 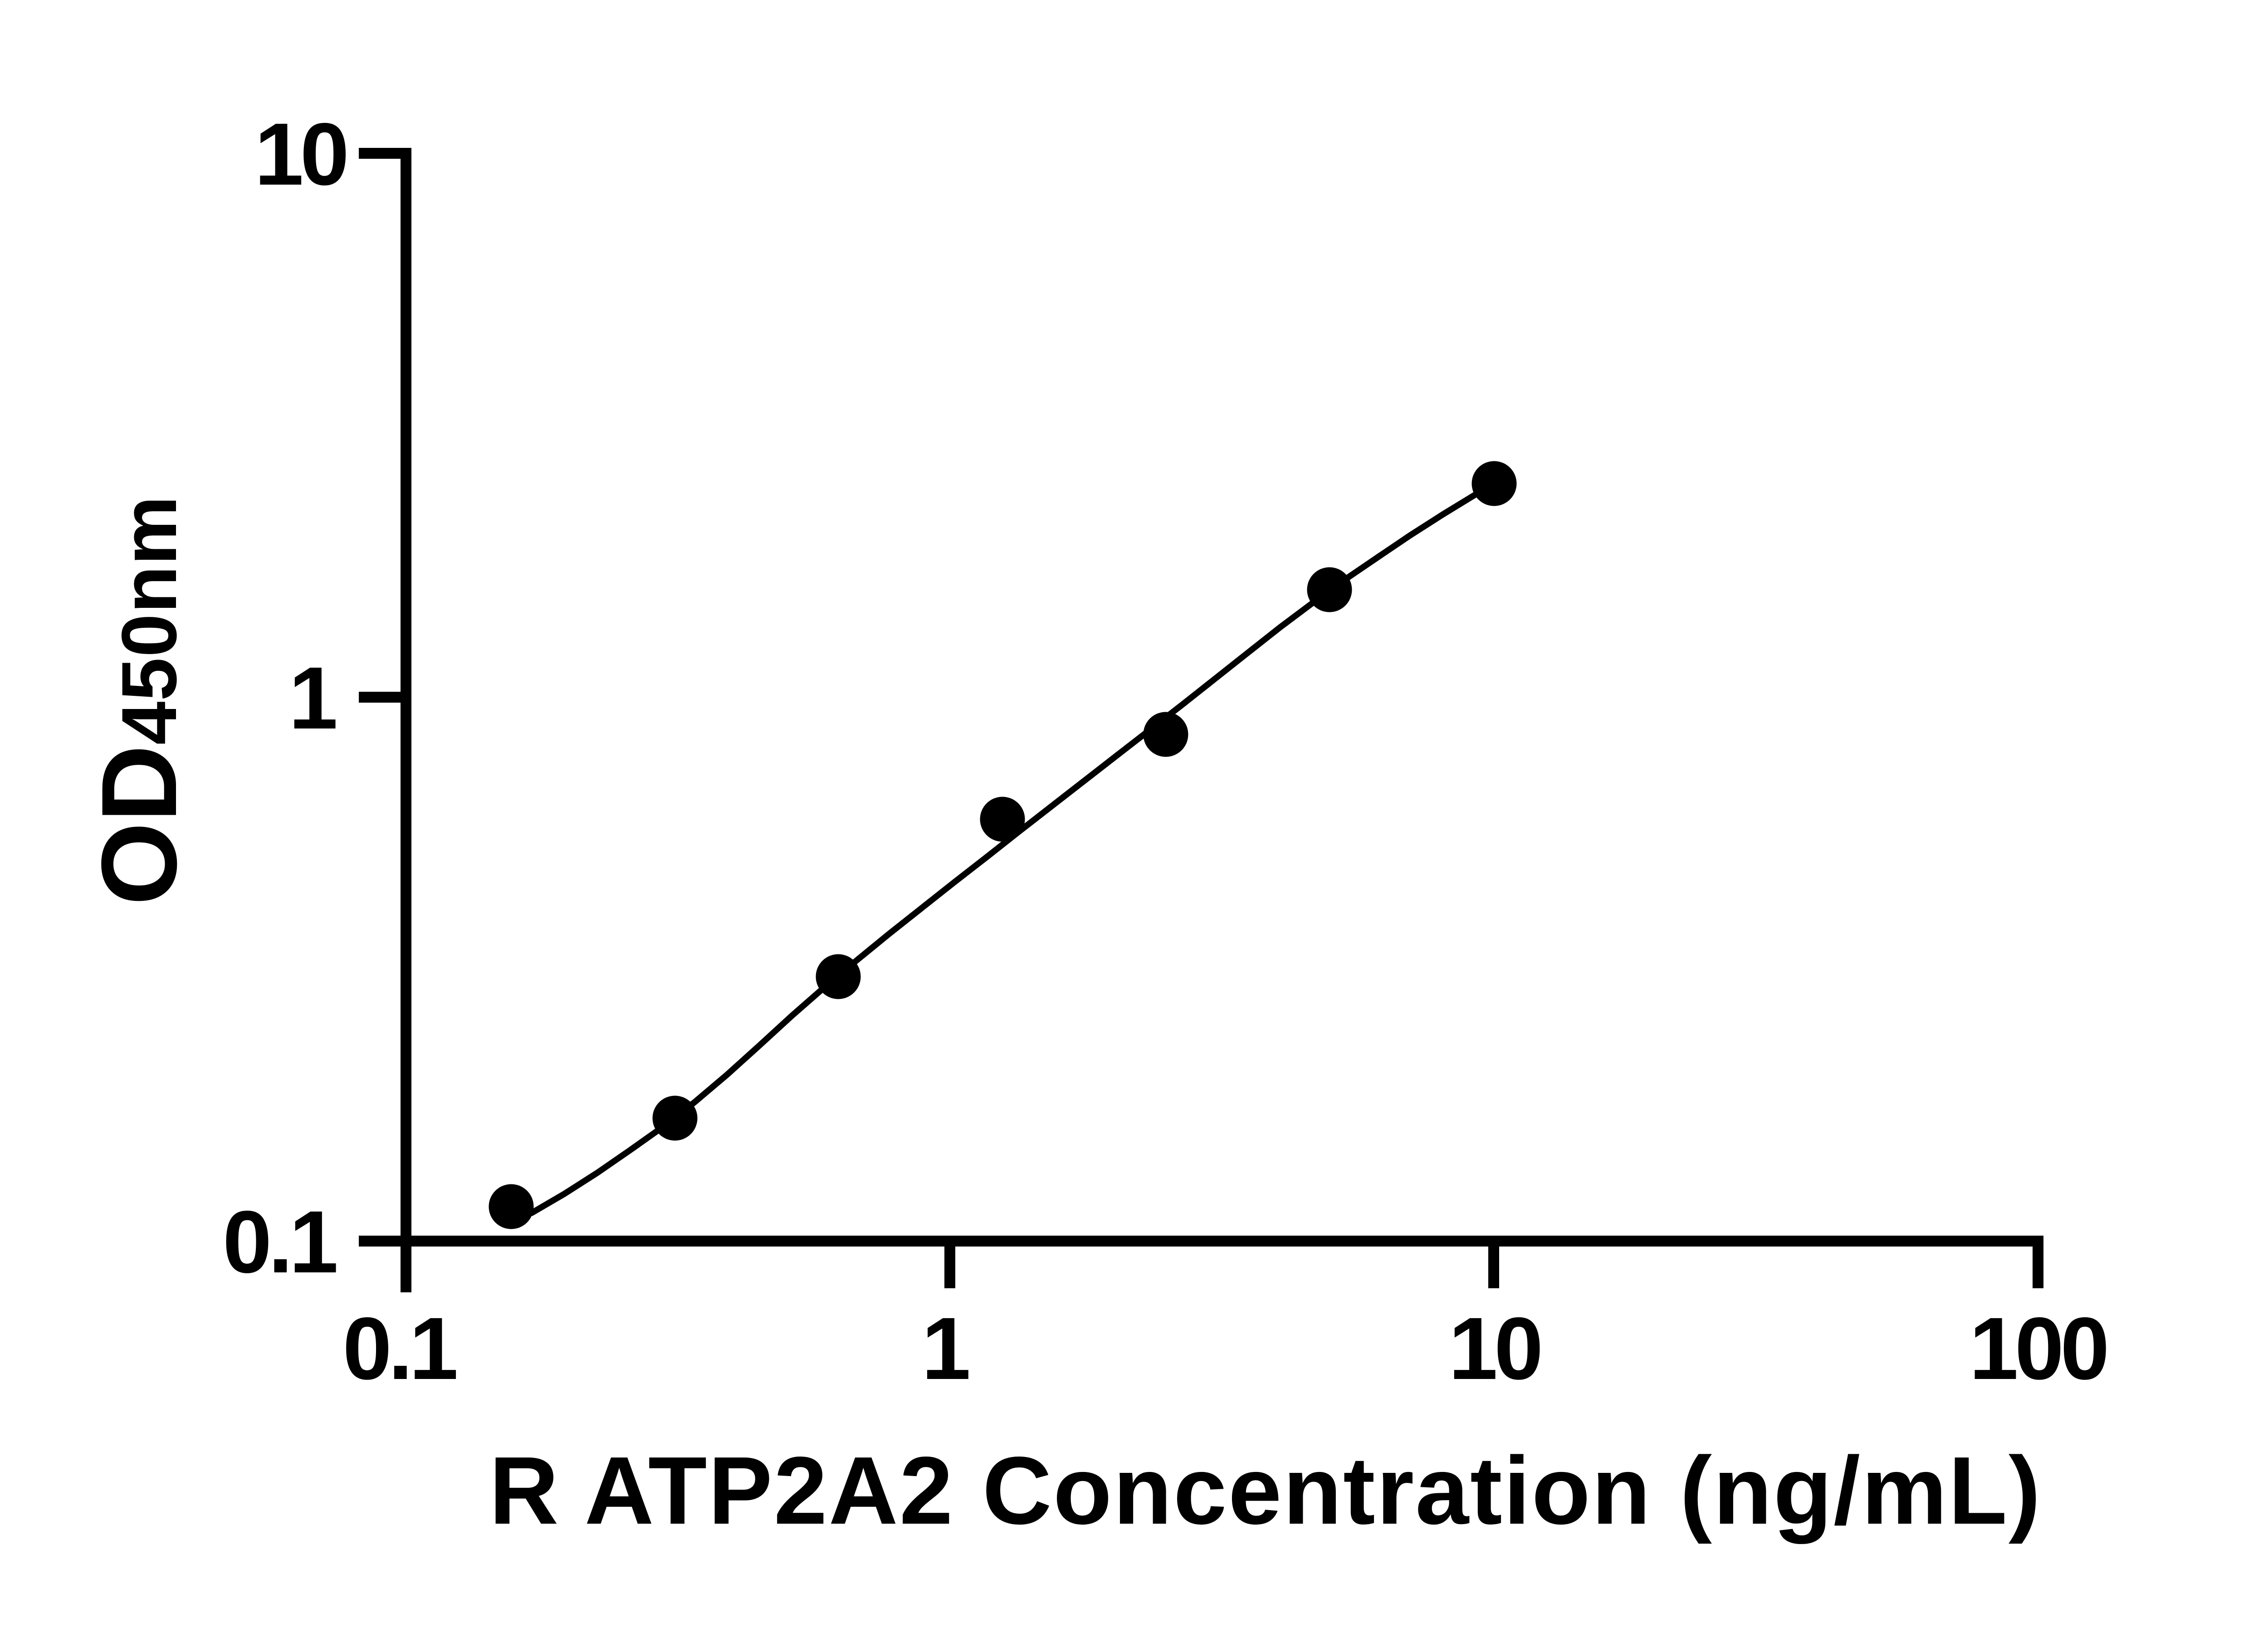 I want to click on svg-text: 100, so click(x=2038, y=1348).